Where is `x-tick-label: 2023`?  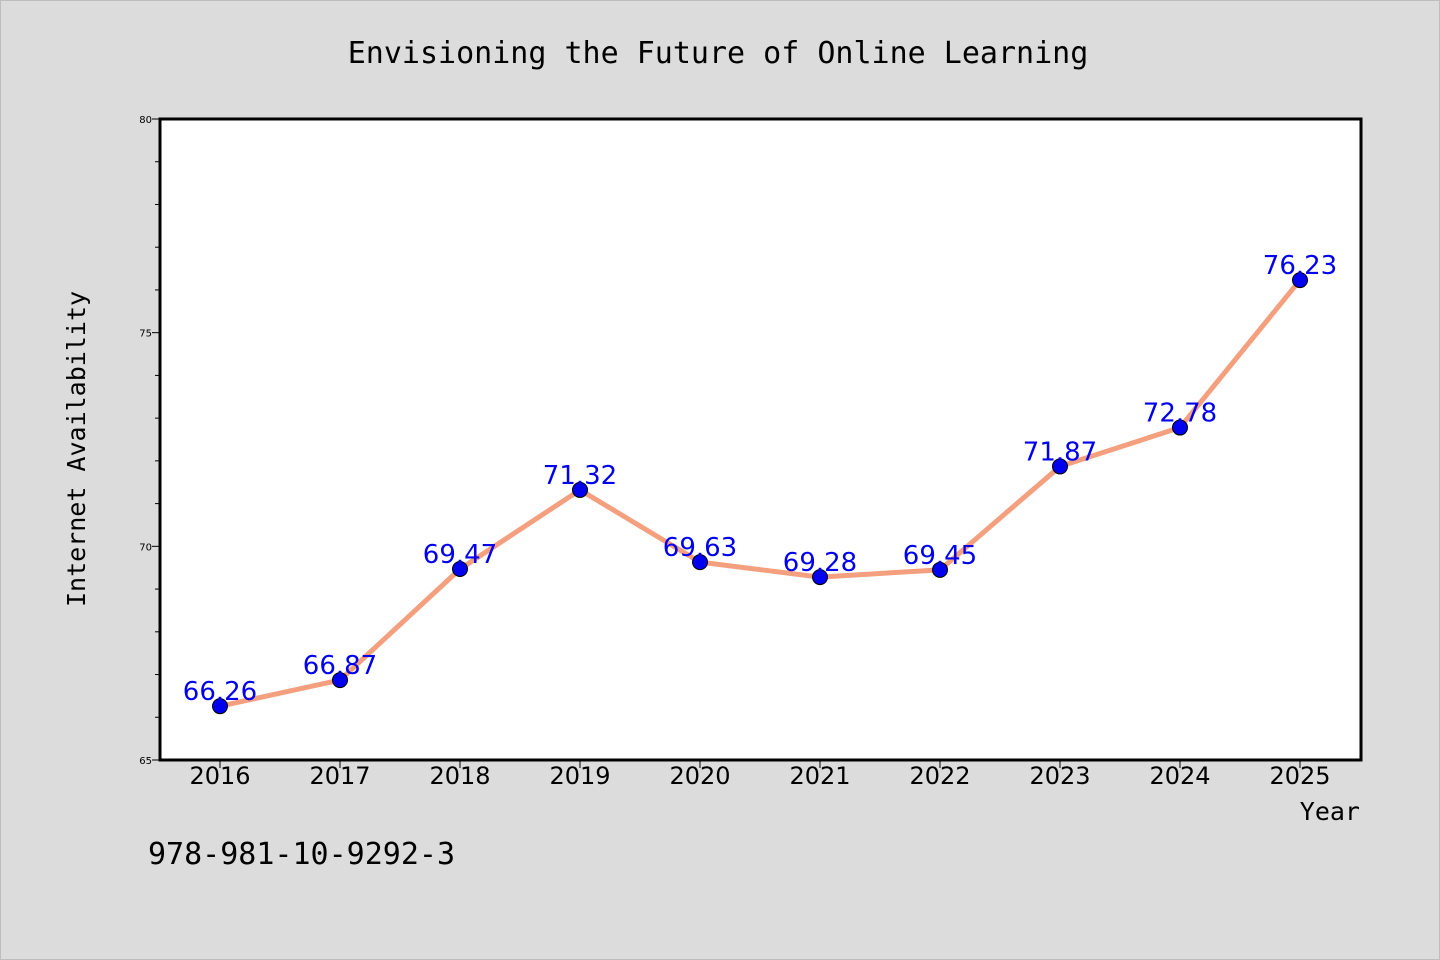 x-tick-label: 2023 is located at coordinates (1059, 776).